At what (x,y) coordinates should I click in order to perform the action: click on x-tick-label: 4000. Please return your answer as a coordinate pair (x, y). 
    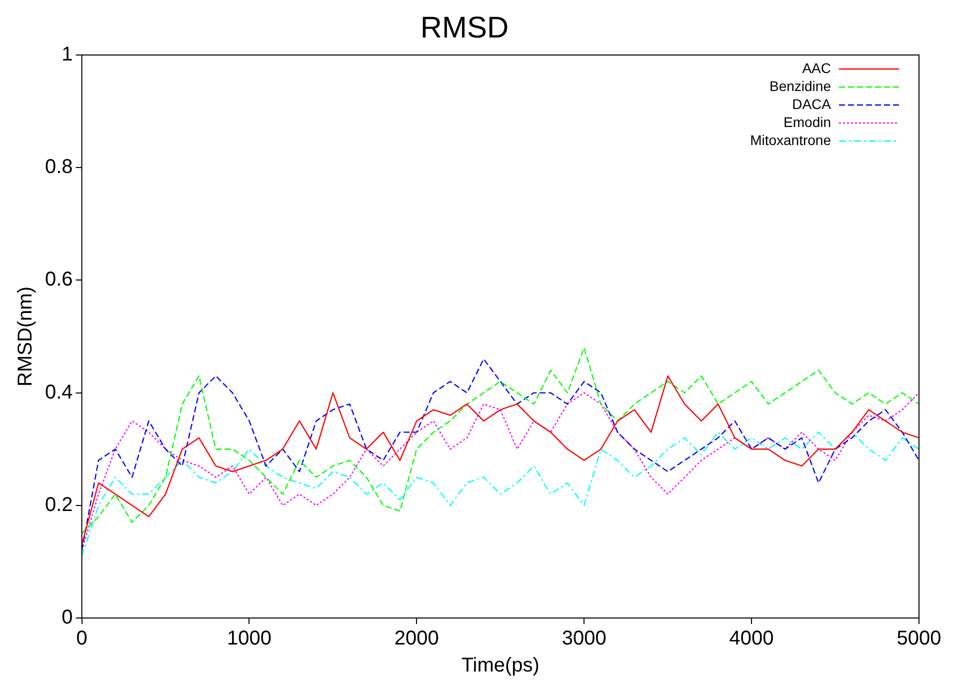
    Looking at the image, I should click on (751, 639).